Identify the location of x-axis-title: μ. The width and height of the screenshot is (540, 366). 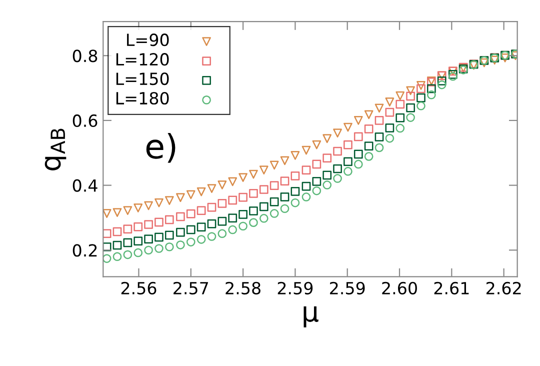
(311, 317).